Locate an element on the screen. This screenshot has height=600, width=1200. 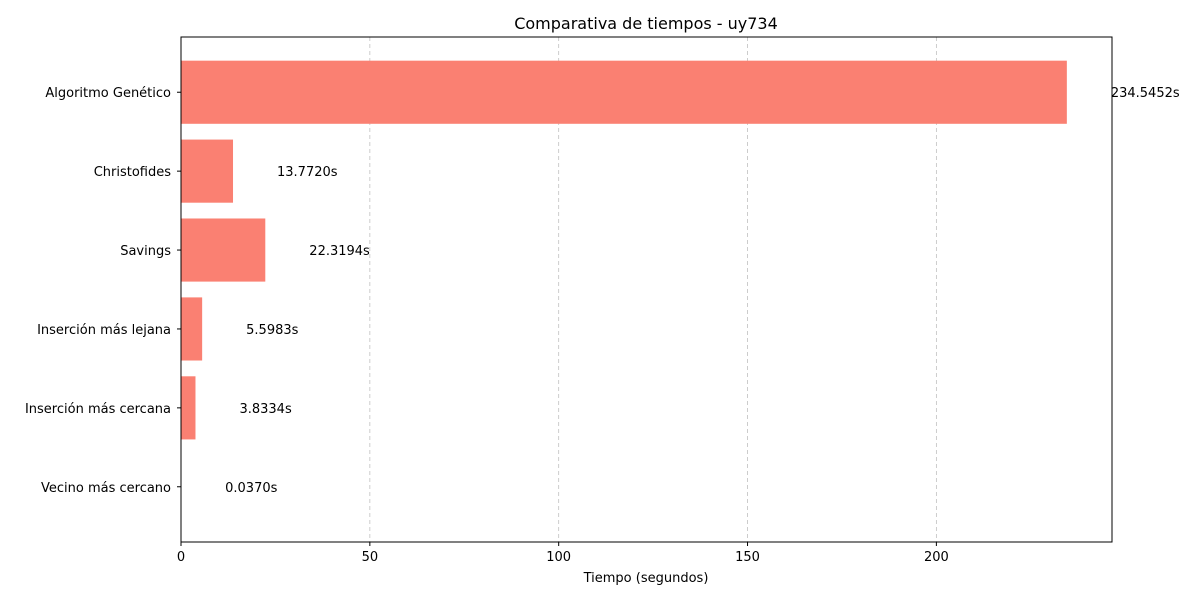
y-tick-label: Algoritmo Genético is located at coordinates (108, 93).